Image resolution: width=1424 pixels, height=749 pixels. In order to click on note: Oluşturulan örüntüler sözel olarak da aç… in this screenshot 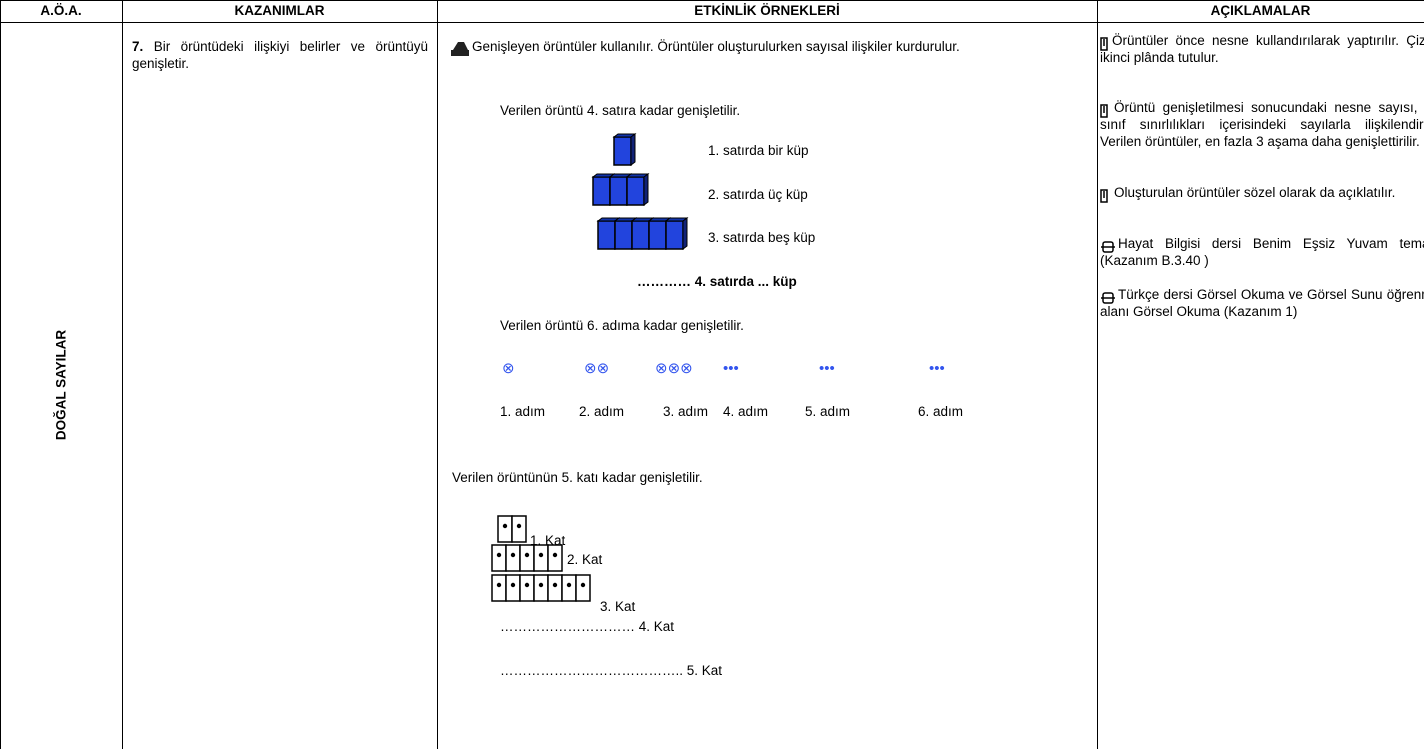, I will do `click(1255, 192)`.